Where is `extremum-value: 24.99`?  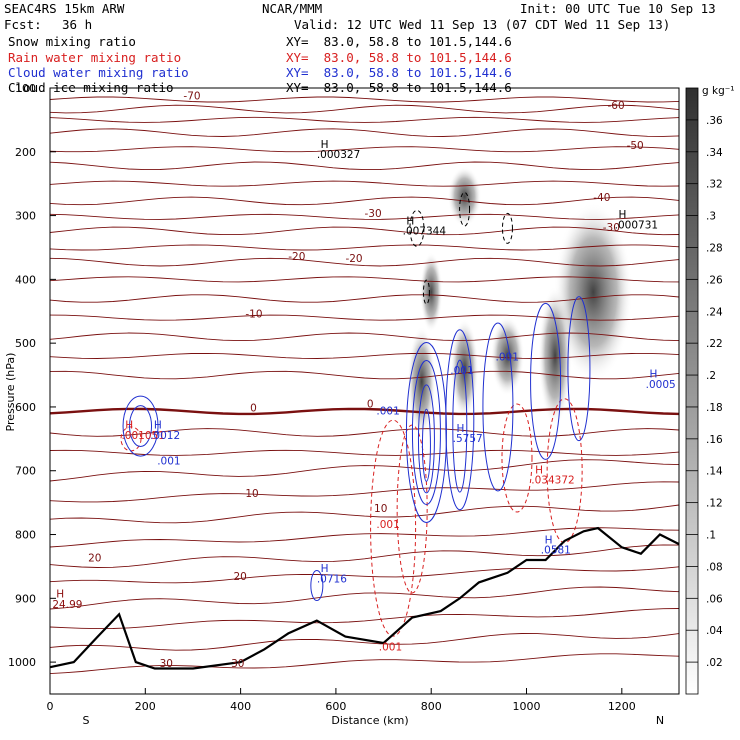 extremum-value: 24.99 is located at coordinates (67, 605).